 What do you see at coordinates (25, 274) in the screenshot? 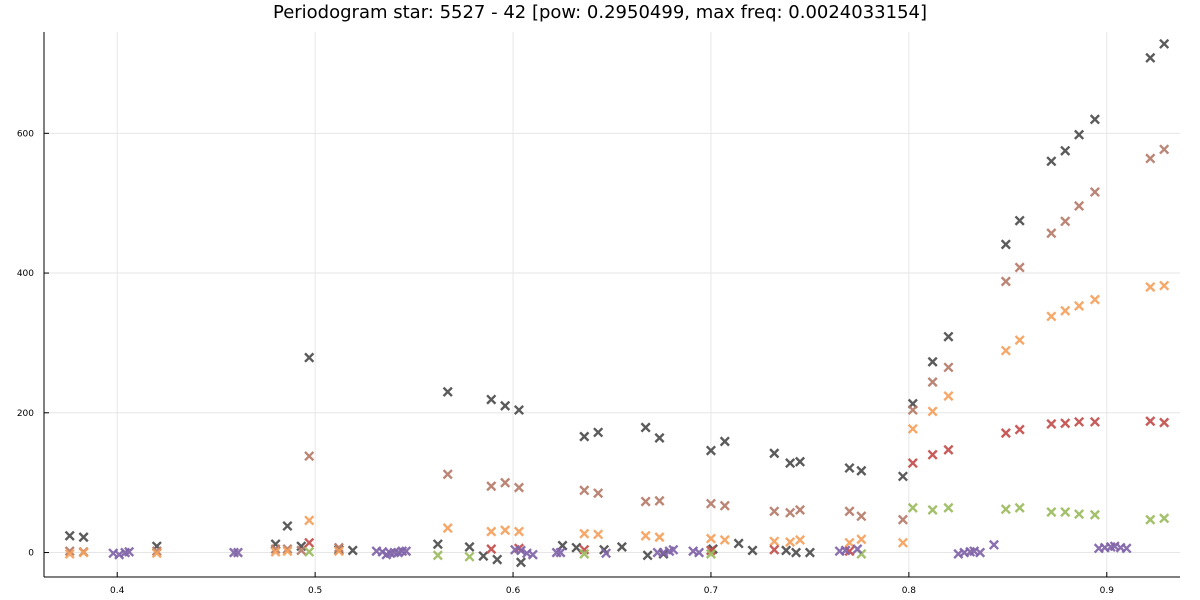
I see `y-tick-label: 400` at bounding box center [25, 274].